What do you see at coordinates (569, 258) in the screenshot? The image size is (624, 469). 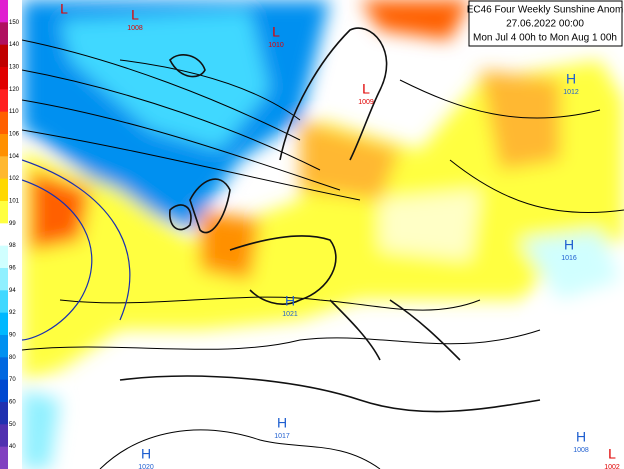 I see `center-pressure: 1016` at bounding box center [569, 258].